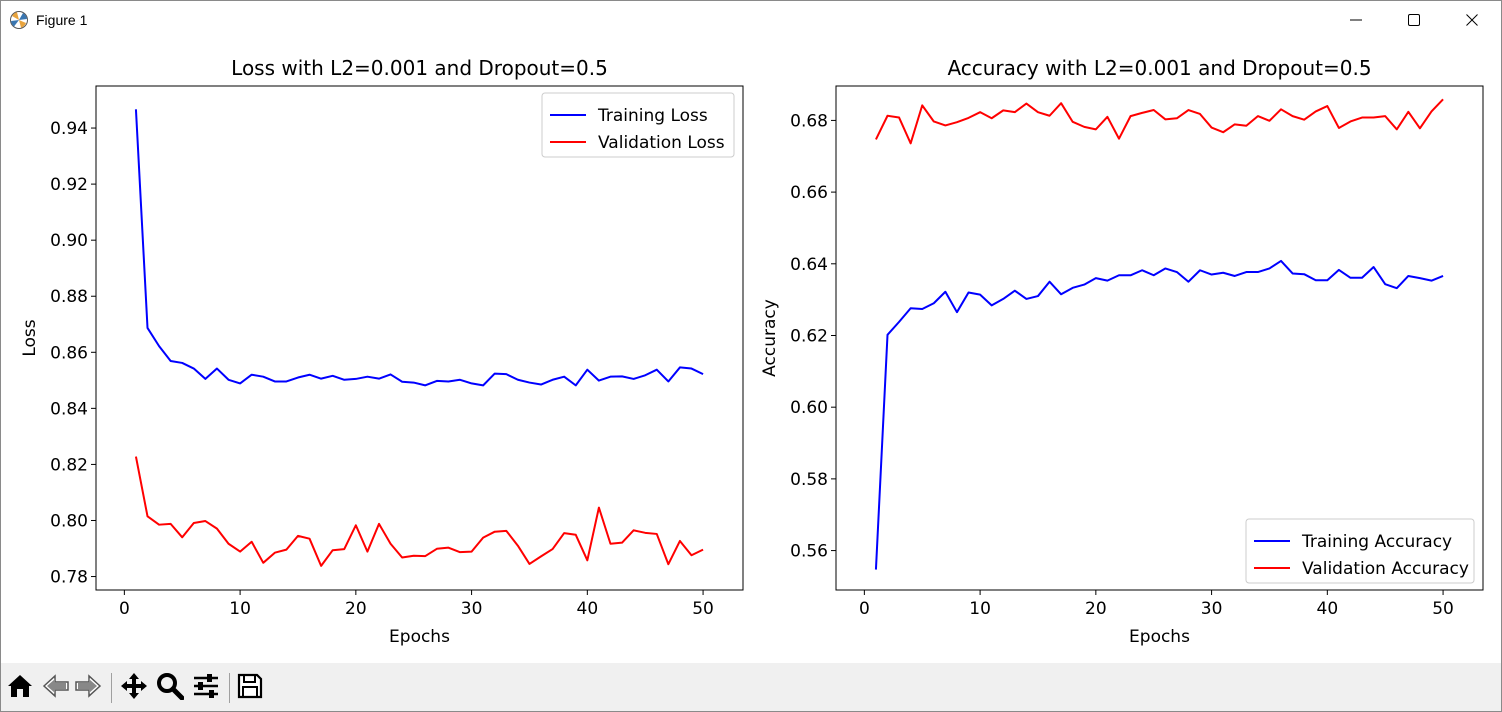 This screenshot has width=1502, height=712. I want to click on maximize-button, so click(1414, 20).